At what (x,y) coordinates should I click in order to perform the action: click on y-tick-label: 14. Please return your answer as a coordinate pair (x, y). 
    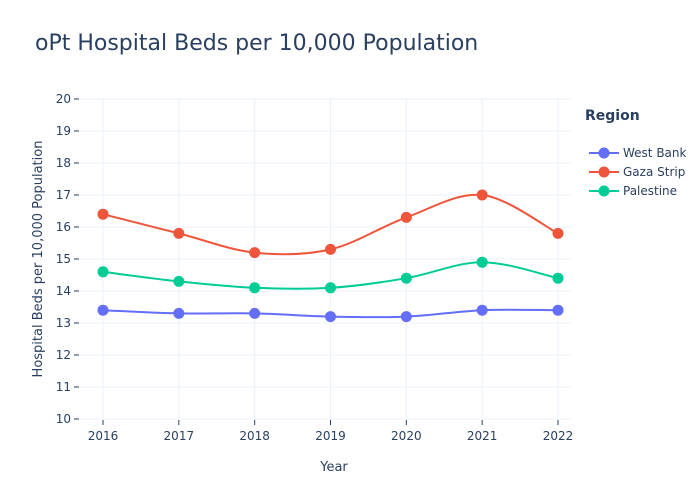
    Looking at the image, I should click on (63, 291).